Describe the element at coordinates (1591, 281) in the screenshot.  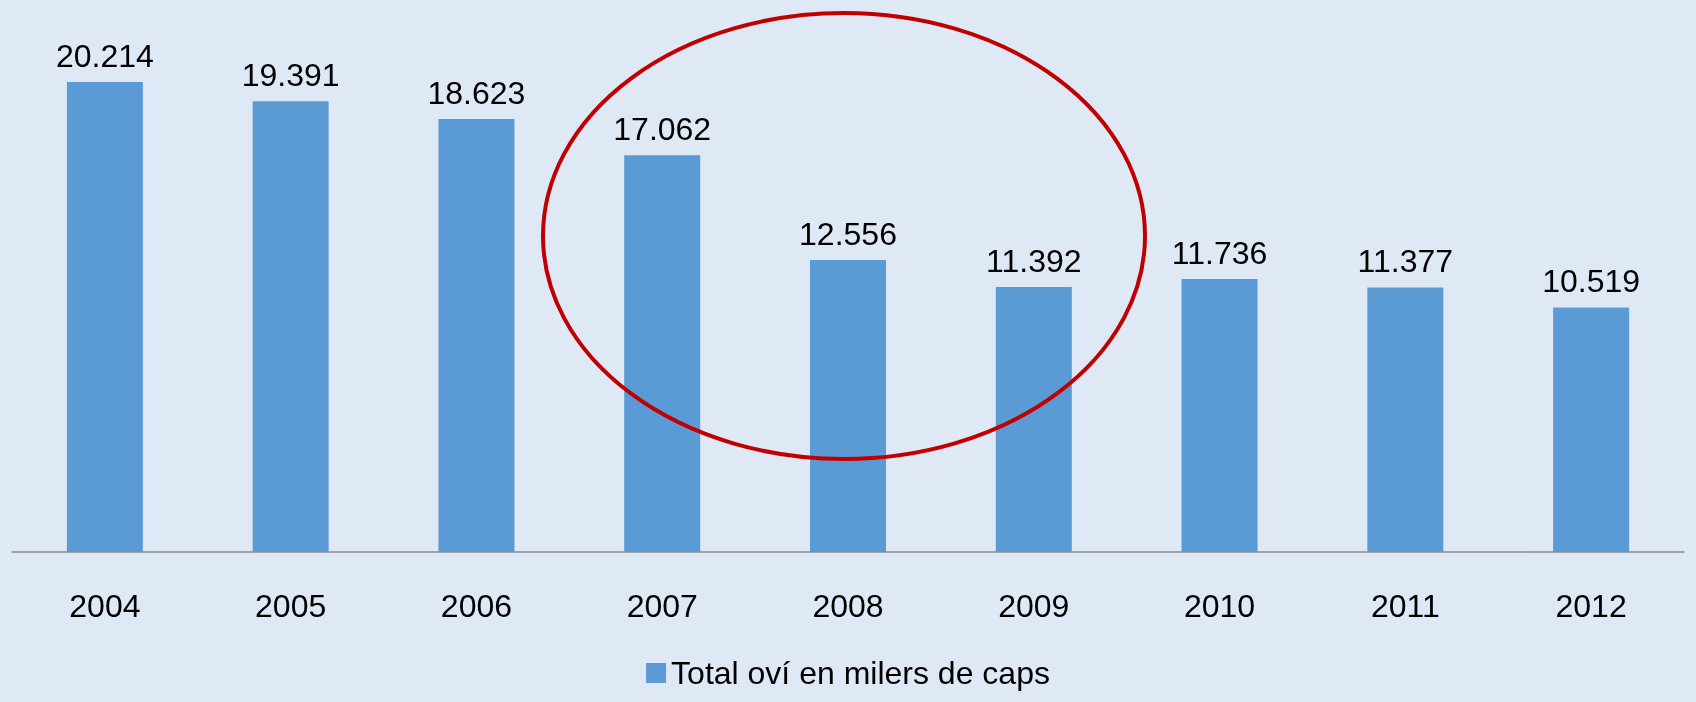
I see `data-label: 10.519` at that location.